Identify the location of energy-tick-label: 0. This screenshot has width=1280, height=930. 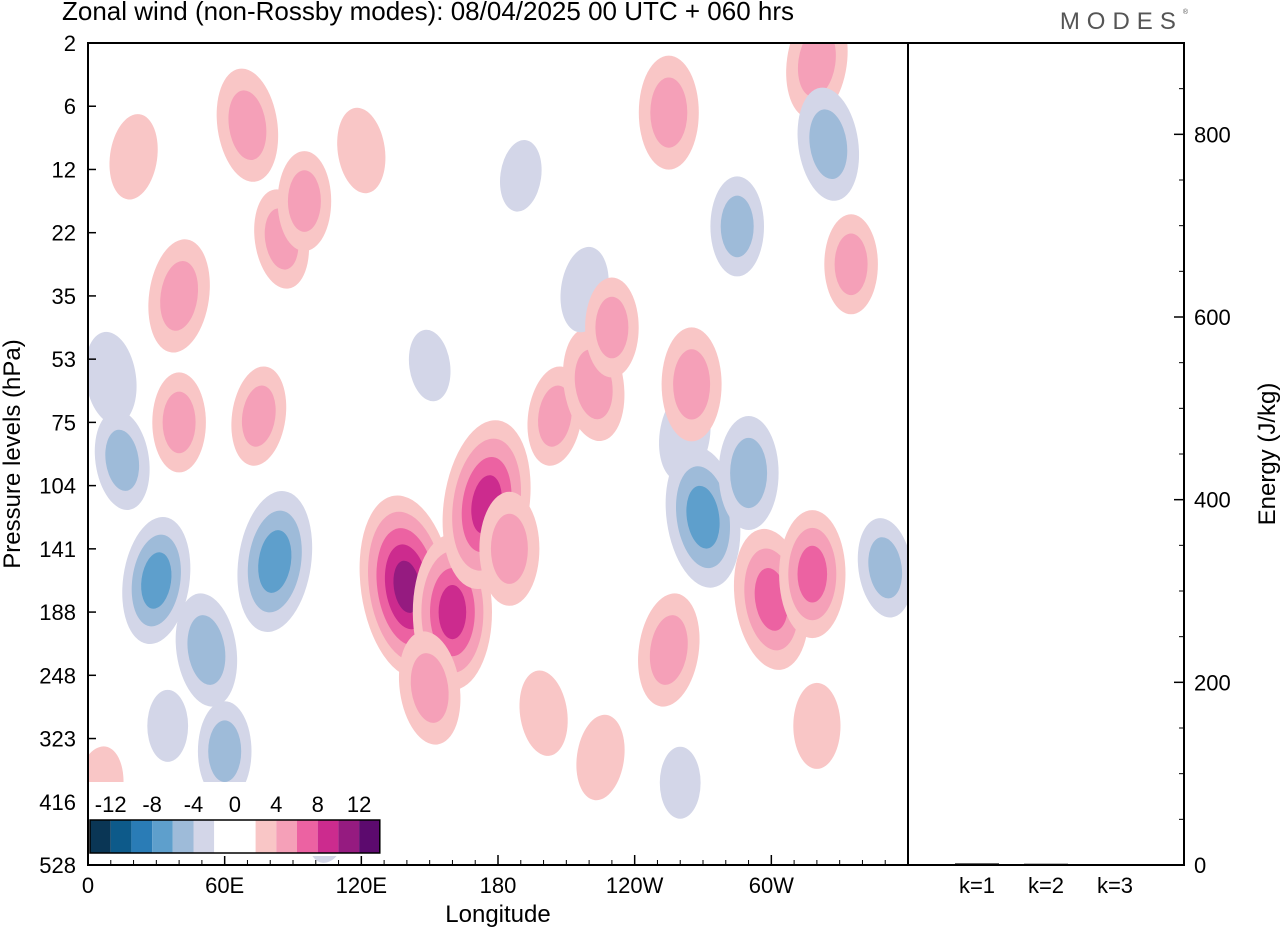
(1200, 865).